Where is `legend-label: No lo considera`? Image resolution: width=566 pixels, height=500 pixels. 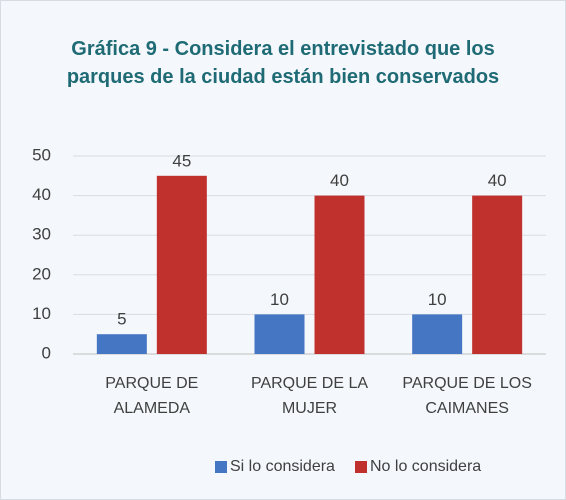 legend-label: No lo considera is located at coordinates (425, 466).